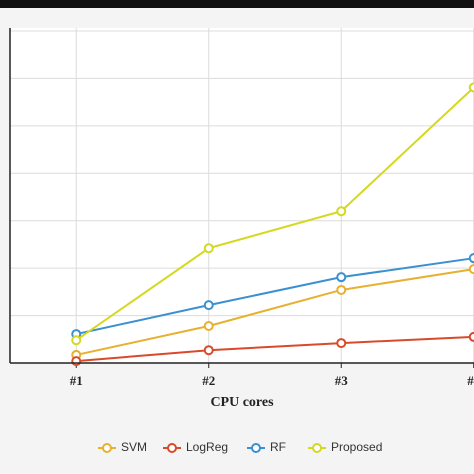  What do you see at coordinates (76, 380) in the screenshot?
I see `x-tick-label: #1` at bounding box center [76, 380].